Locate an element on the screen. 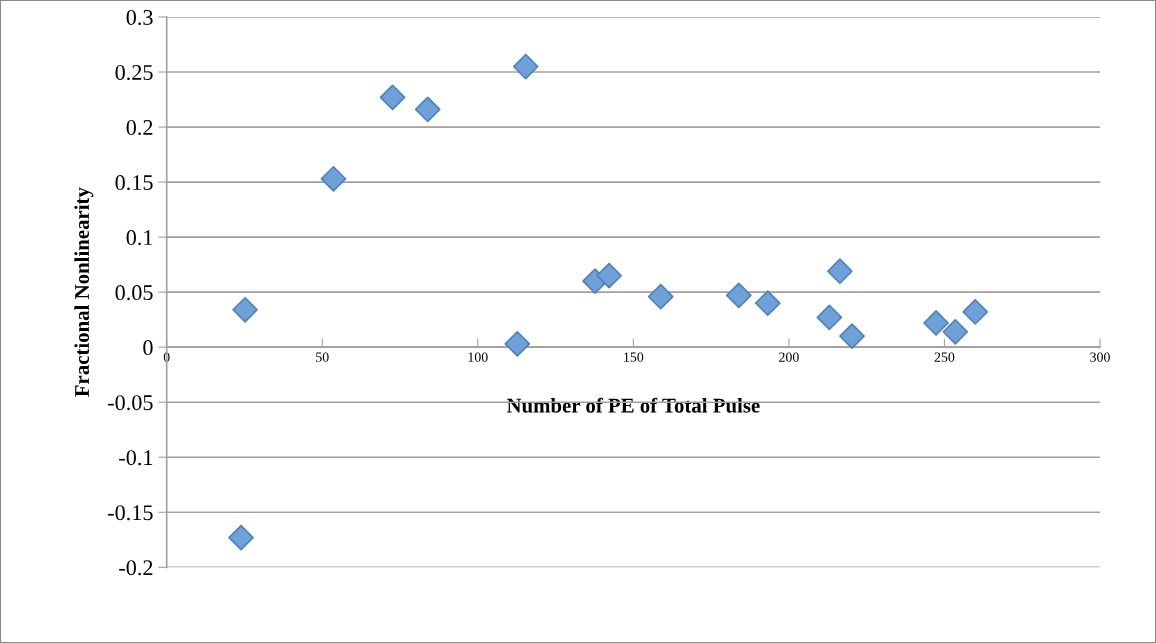 The image size is (1156, 643). y-axis-title: Fractional Nonlinearity is located at coordinates (84, 292).